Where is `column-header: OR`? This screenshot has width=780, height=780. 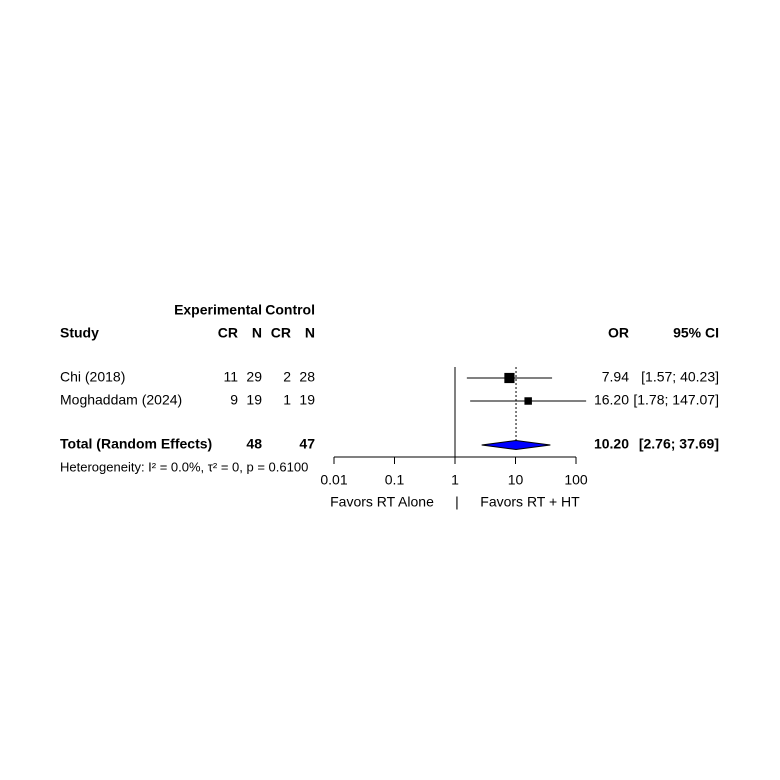 column-header: OR is located at coordinates (618, 333).